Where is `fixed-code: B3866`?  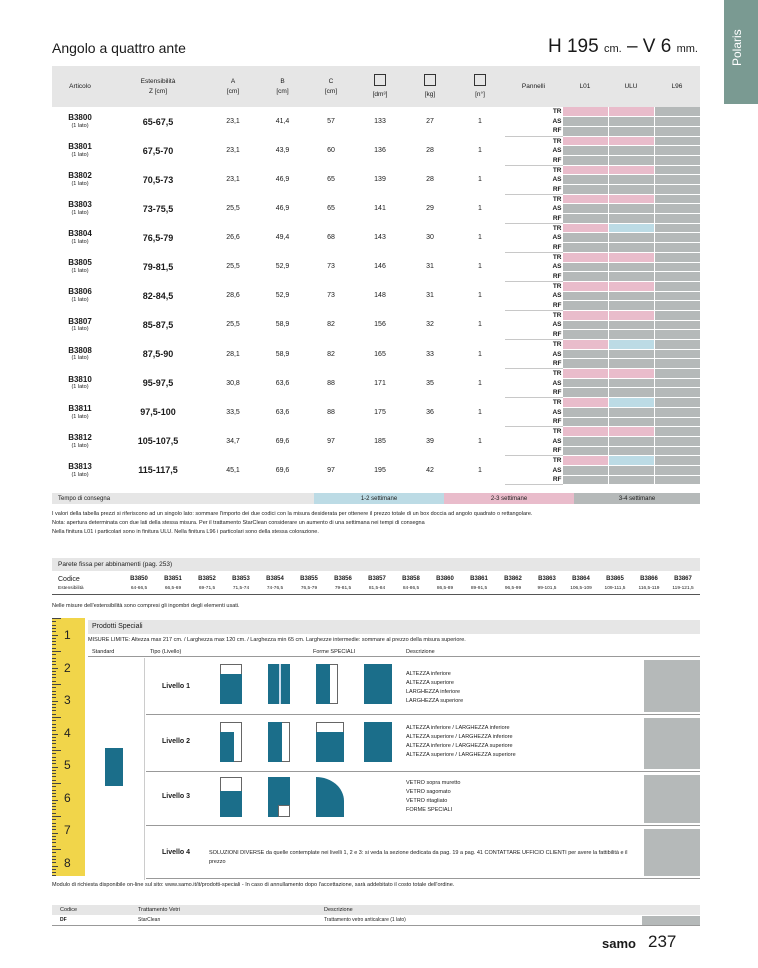
fixed-code: B3866 is located at coordinates (649, 579).